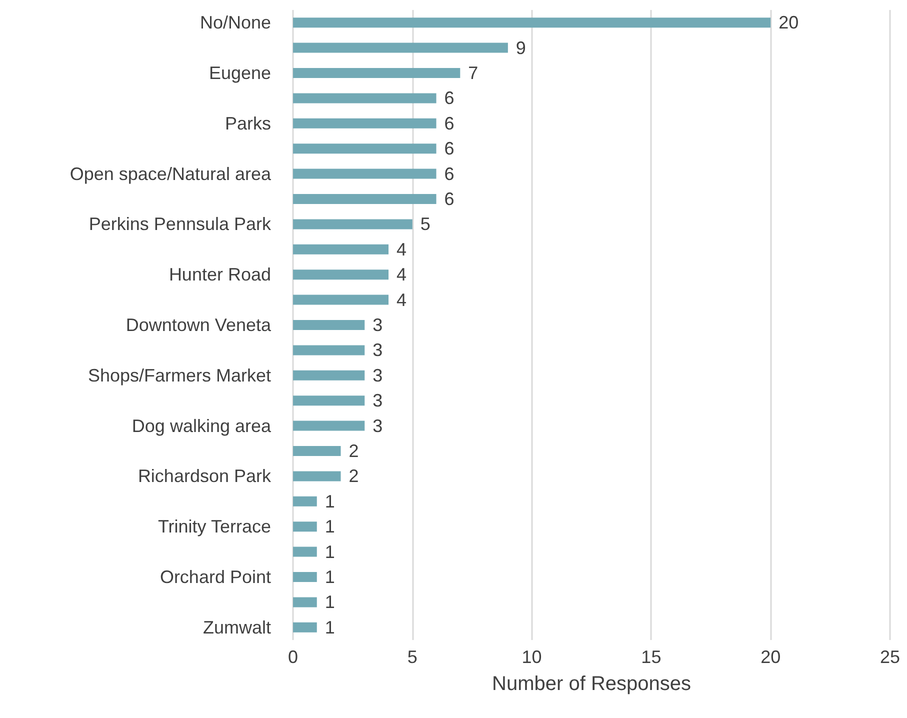 The height and width of the screenshot is (718, 907). What do you see at coordinates (202, 426) in the screenshot?
I see `y-tick-label: Dog walking area` at bounding box center [202, 426].